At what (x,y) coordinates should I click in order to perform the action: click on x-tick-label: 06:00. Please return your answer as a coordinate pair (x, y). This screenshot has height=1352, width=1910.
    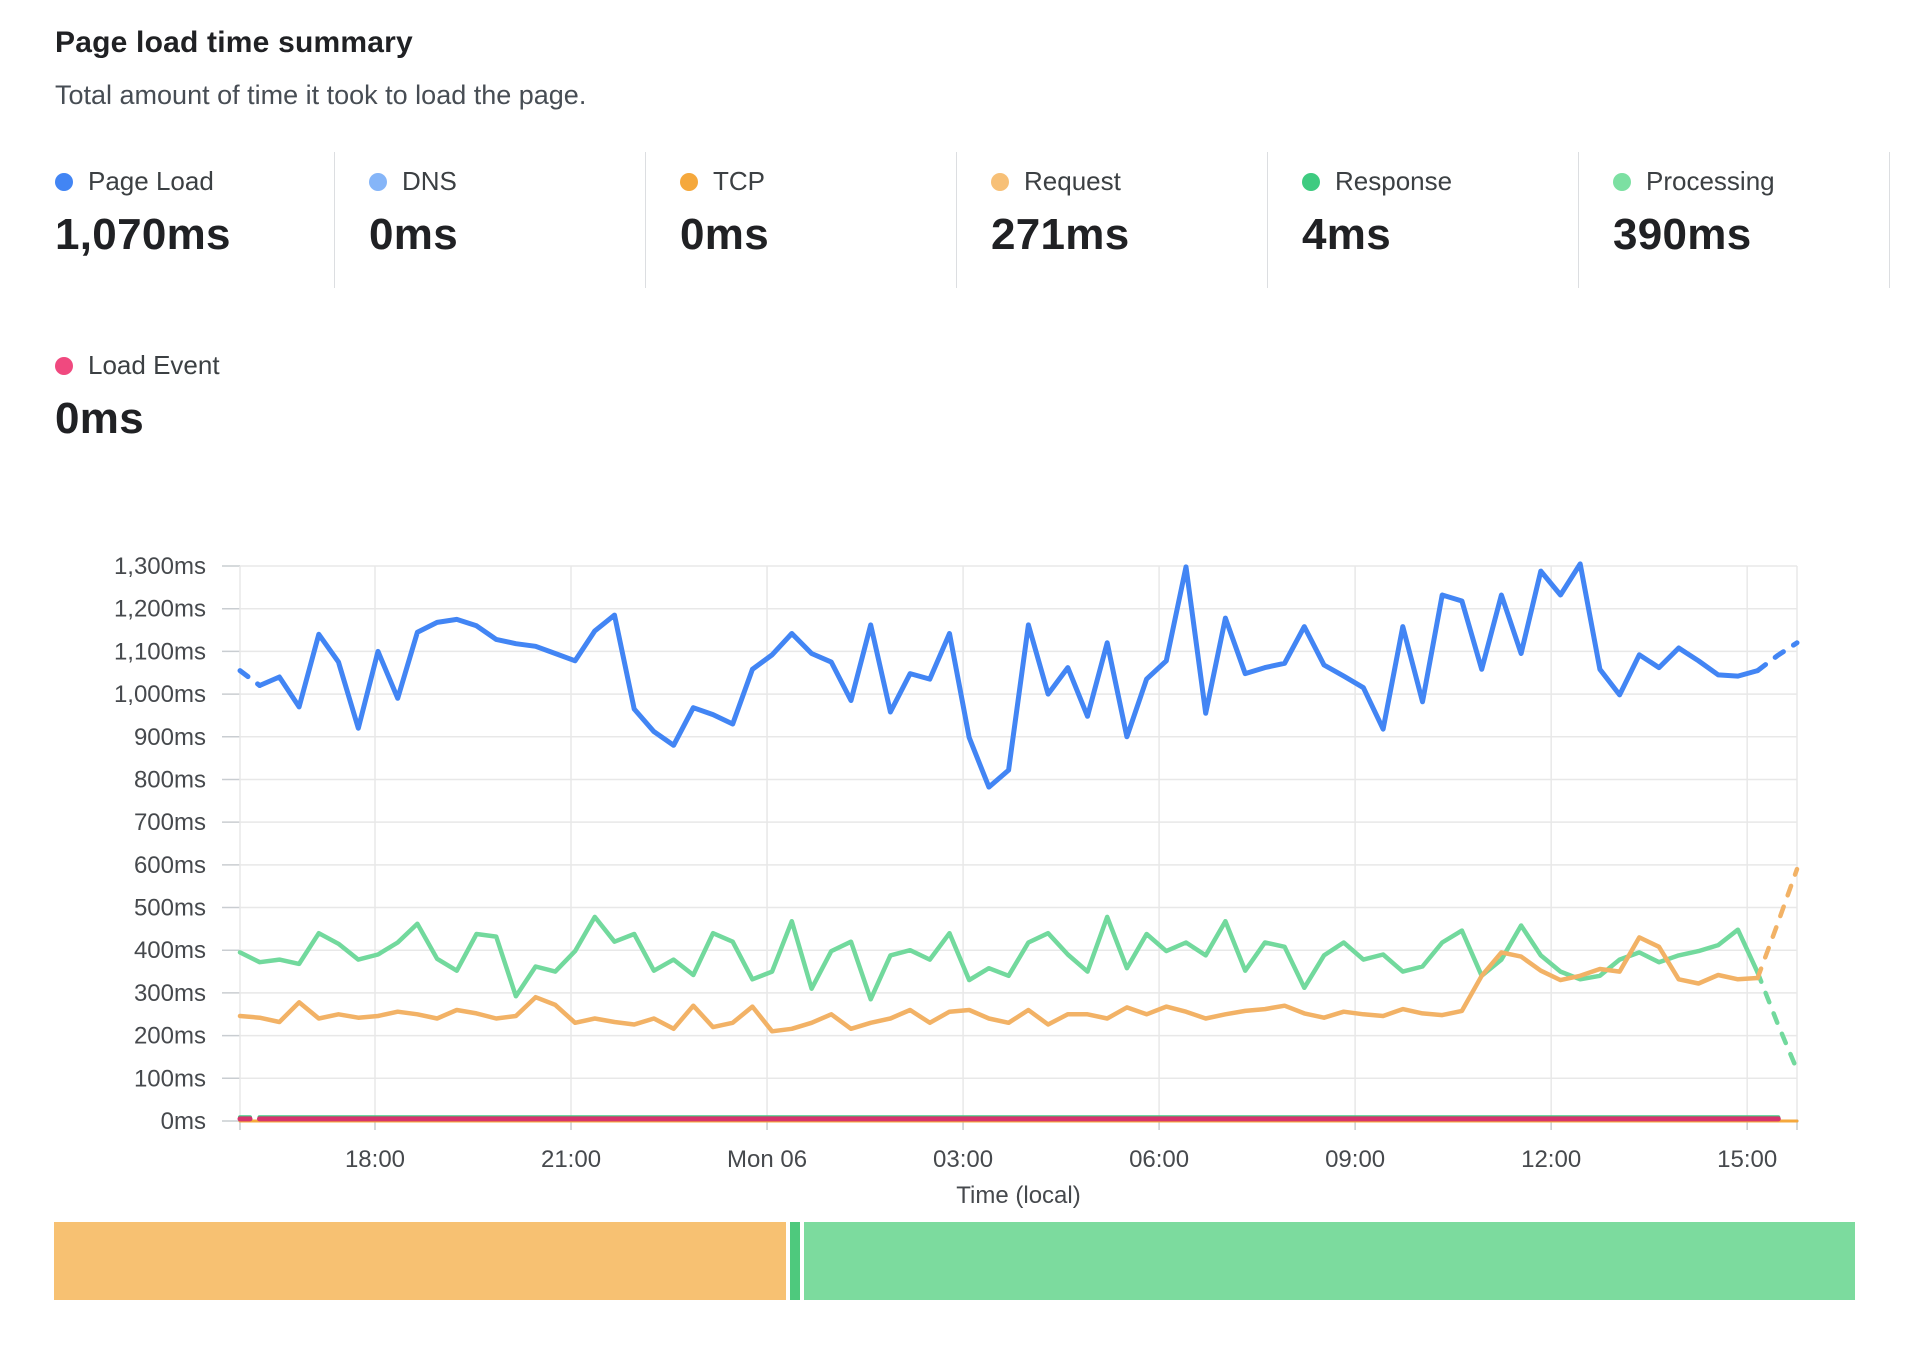
    Looking at the image, I should click on (1159, 1159).